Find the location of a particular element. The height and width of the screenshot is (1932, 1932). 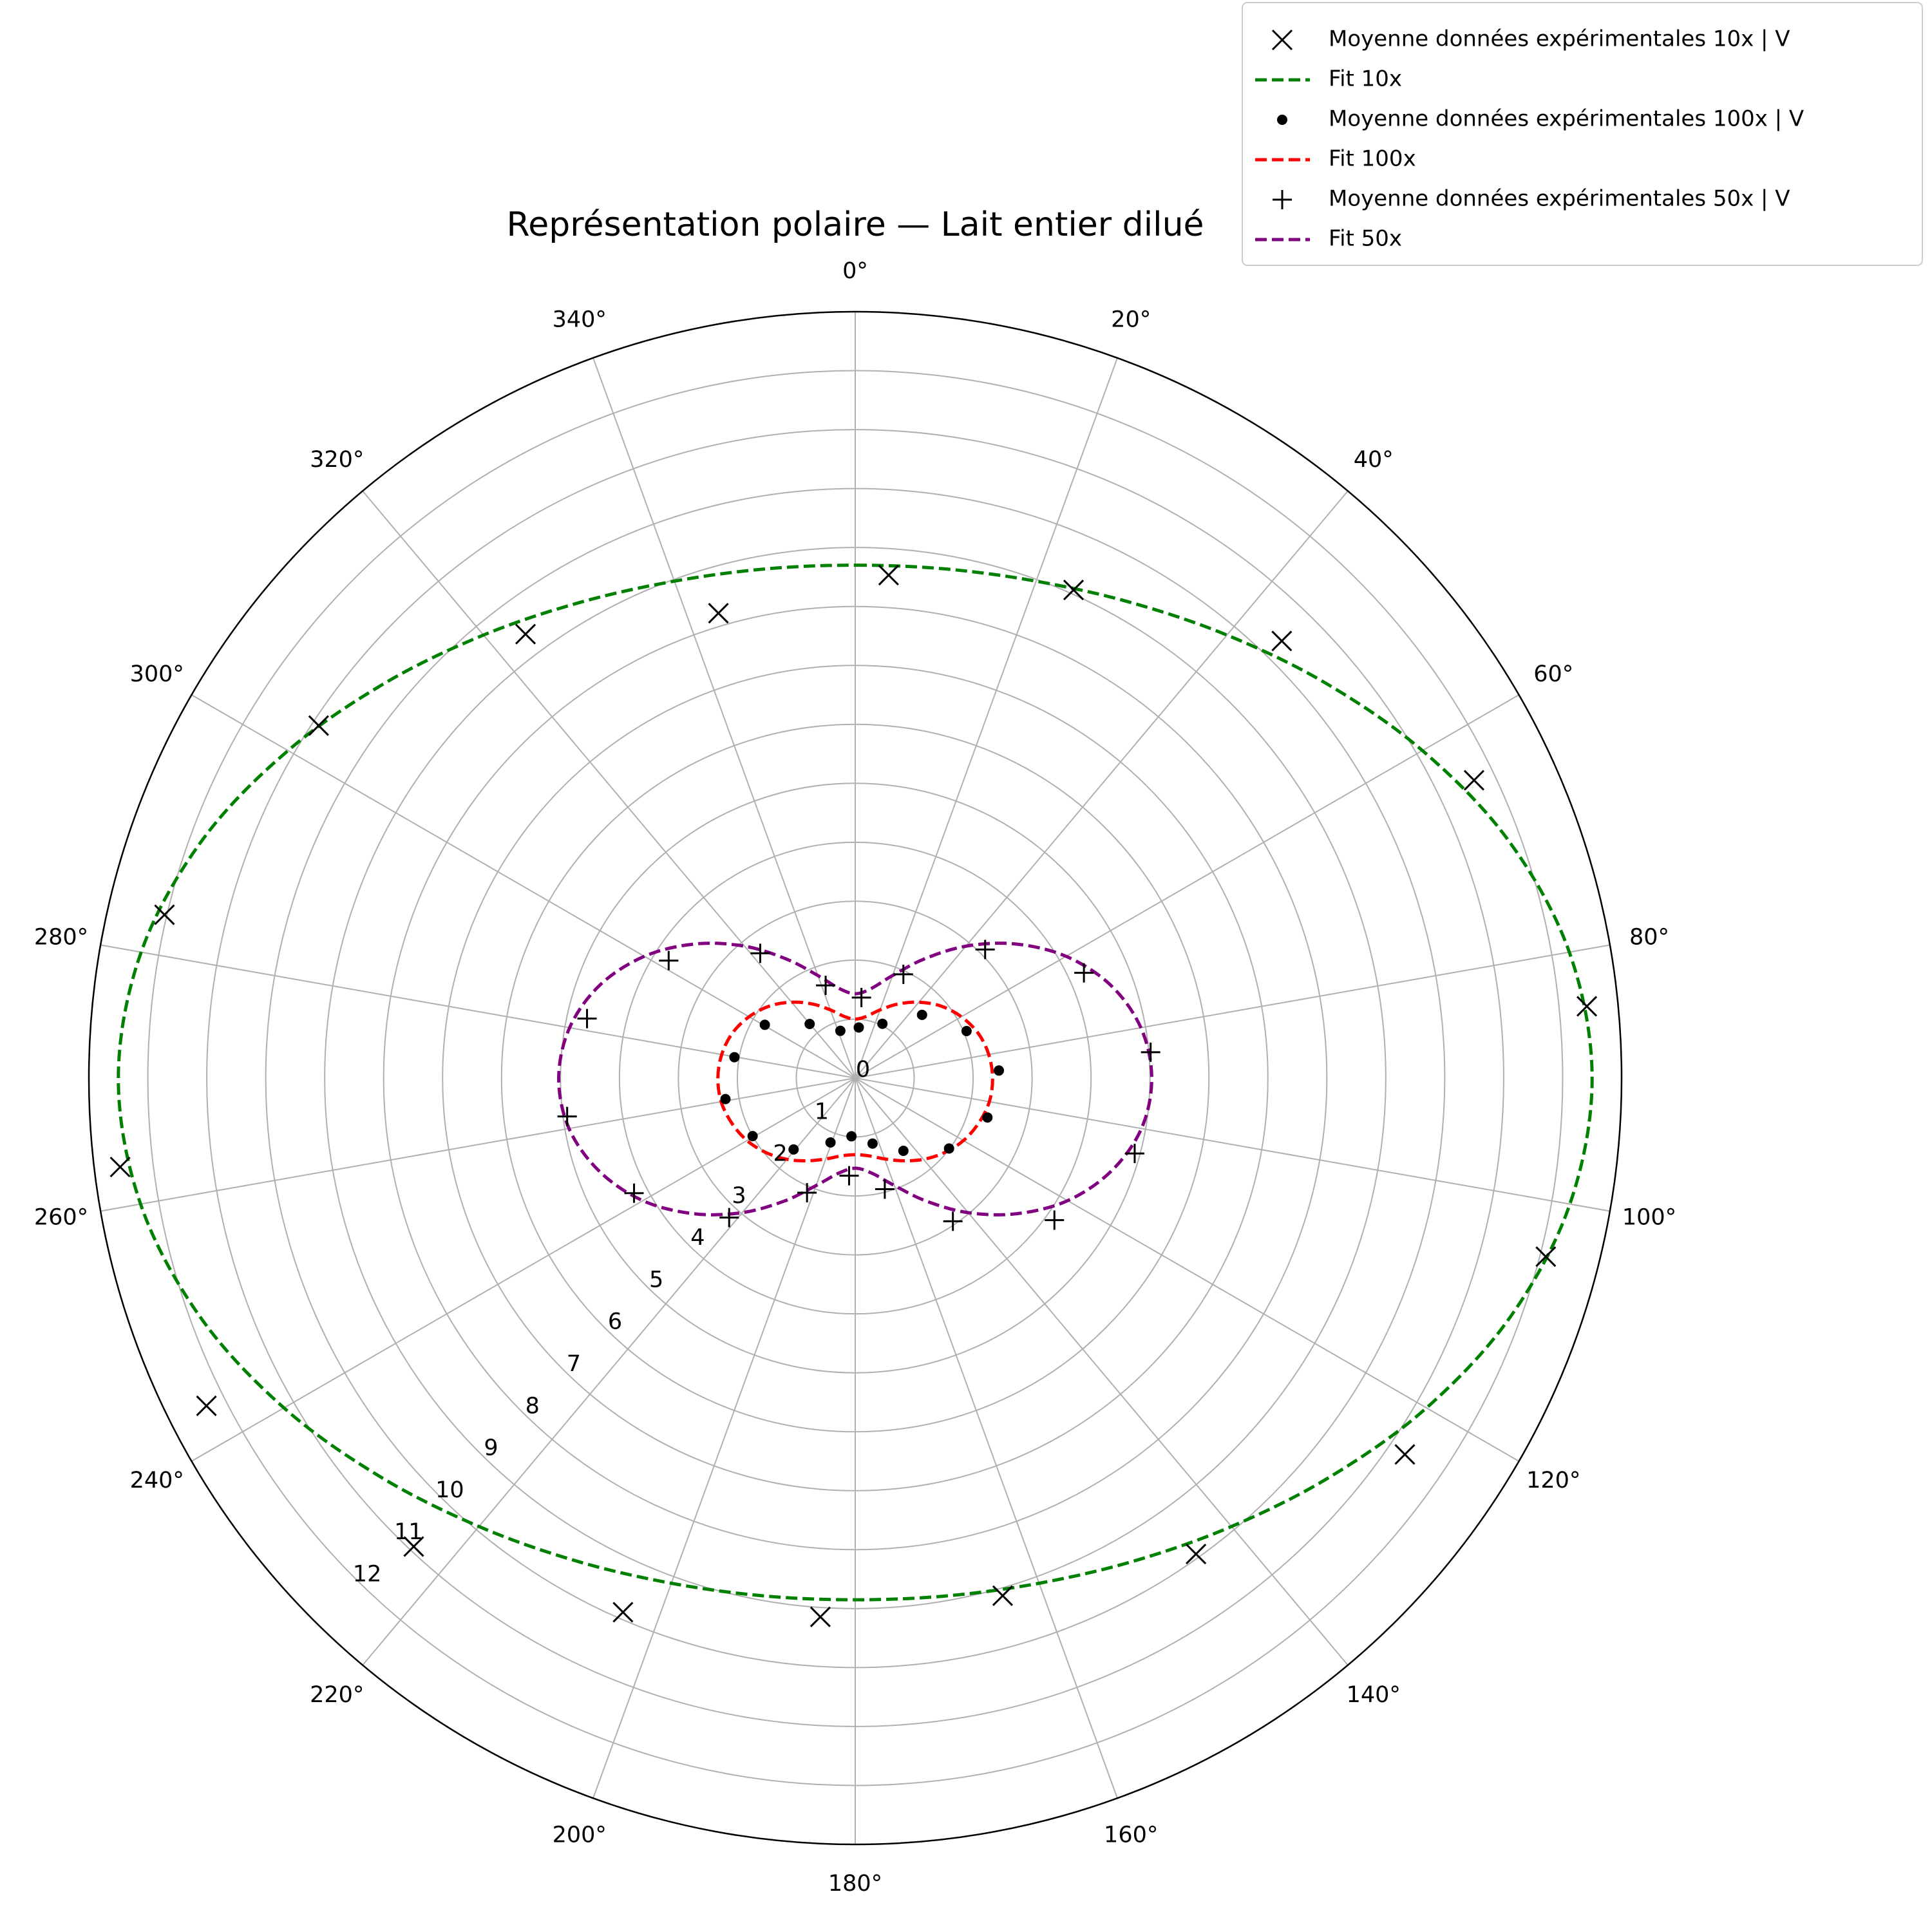

theta-tick-label: 40° is located at coordinates (1374, 460).